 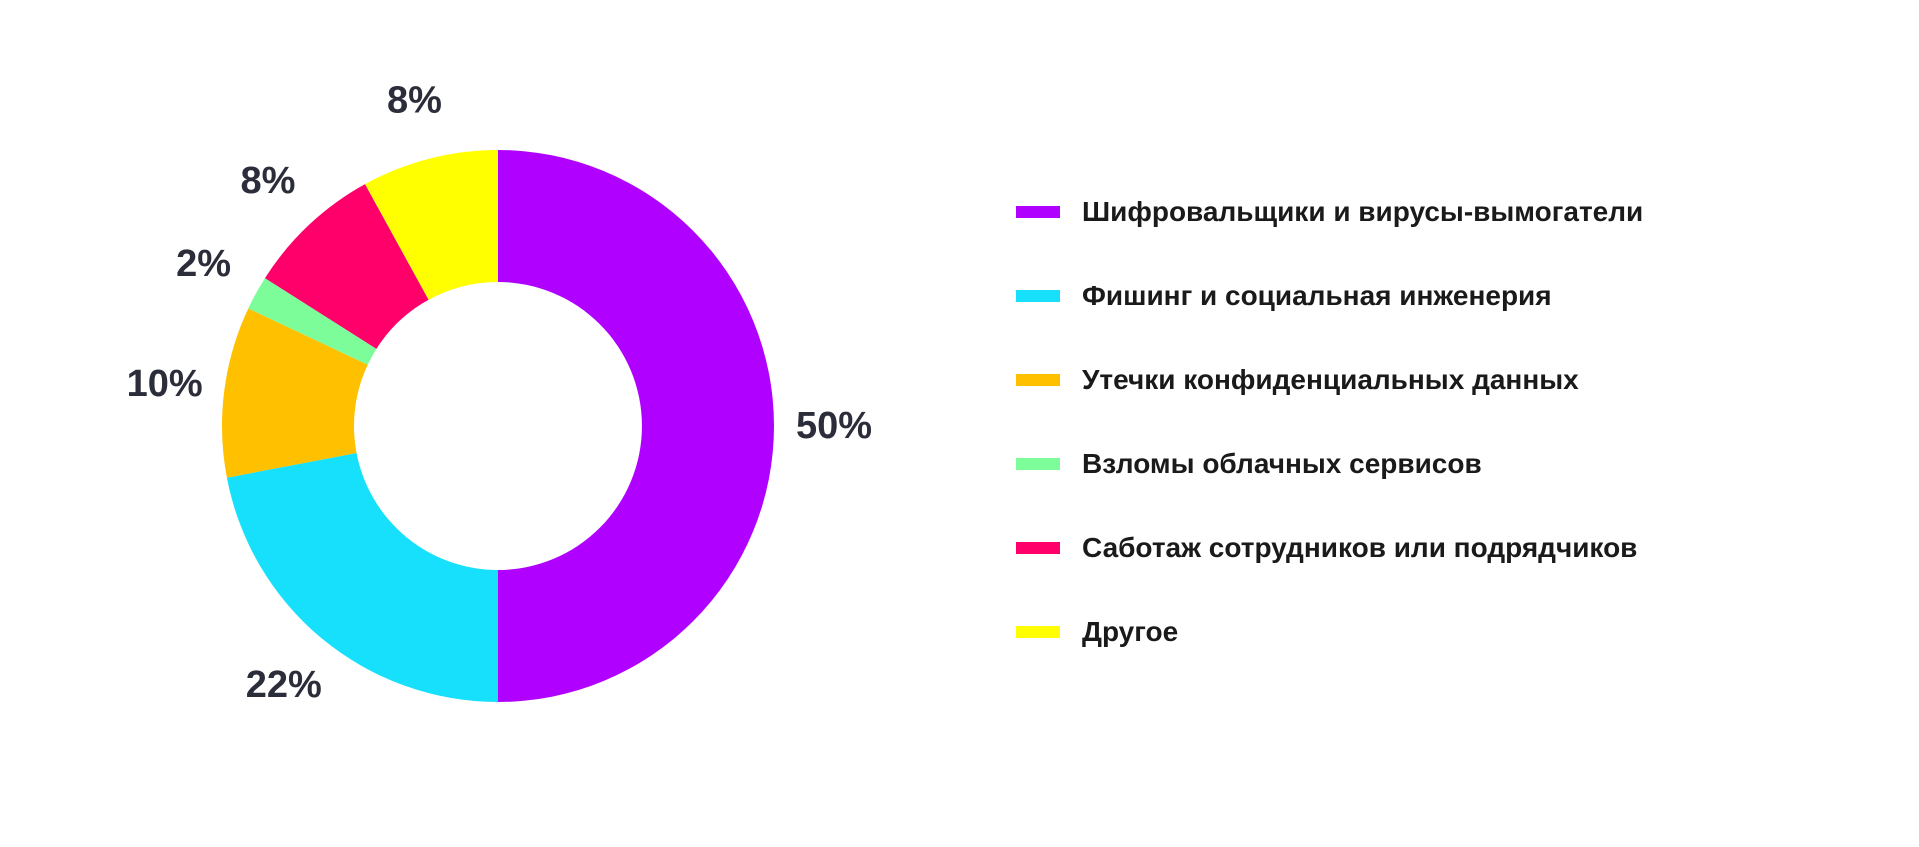 What do you see at coordinates (1363, 211) in the screenshot?
I see `legend-label: Шифровальщики и вирусы-вымогатели` at bounding box center [1363, 211].